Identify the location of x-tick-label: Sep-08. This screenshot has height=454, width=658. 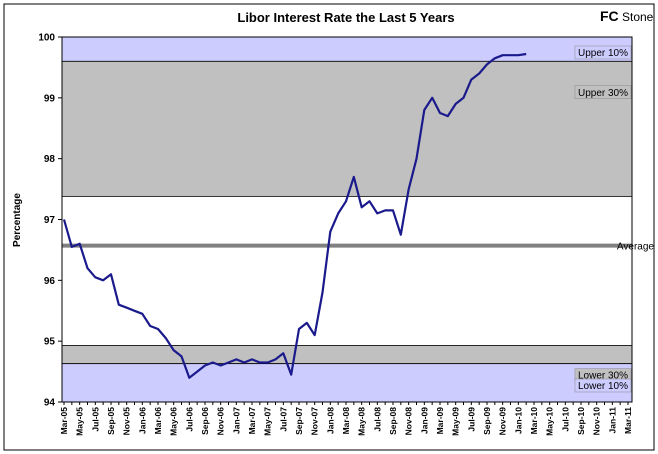
(393, 421).